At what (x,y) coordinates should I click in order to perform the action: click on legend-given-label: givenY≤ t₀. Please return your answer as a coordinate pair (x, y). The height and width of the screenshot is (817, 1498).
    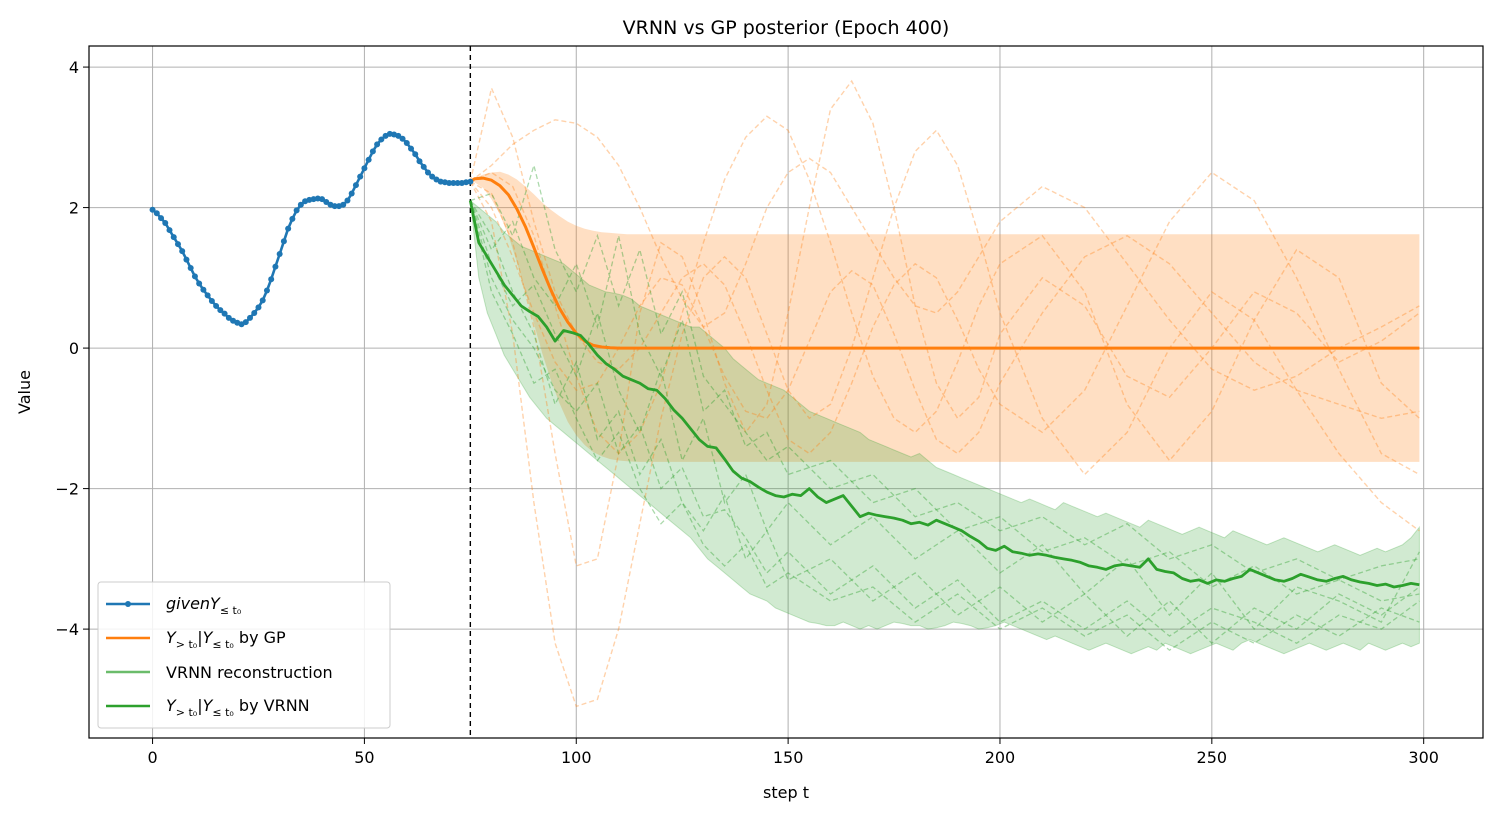
    Looking at the image, I should click on (204, 605).